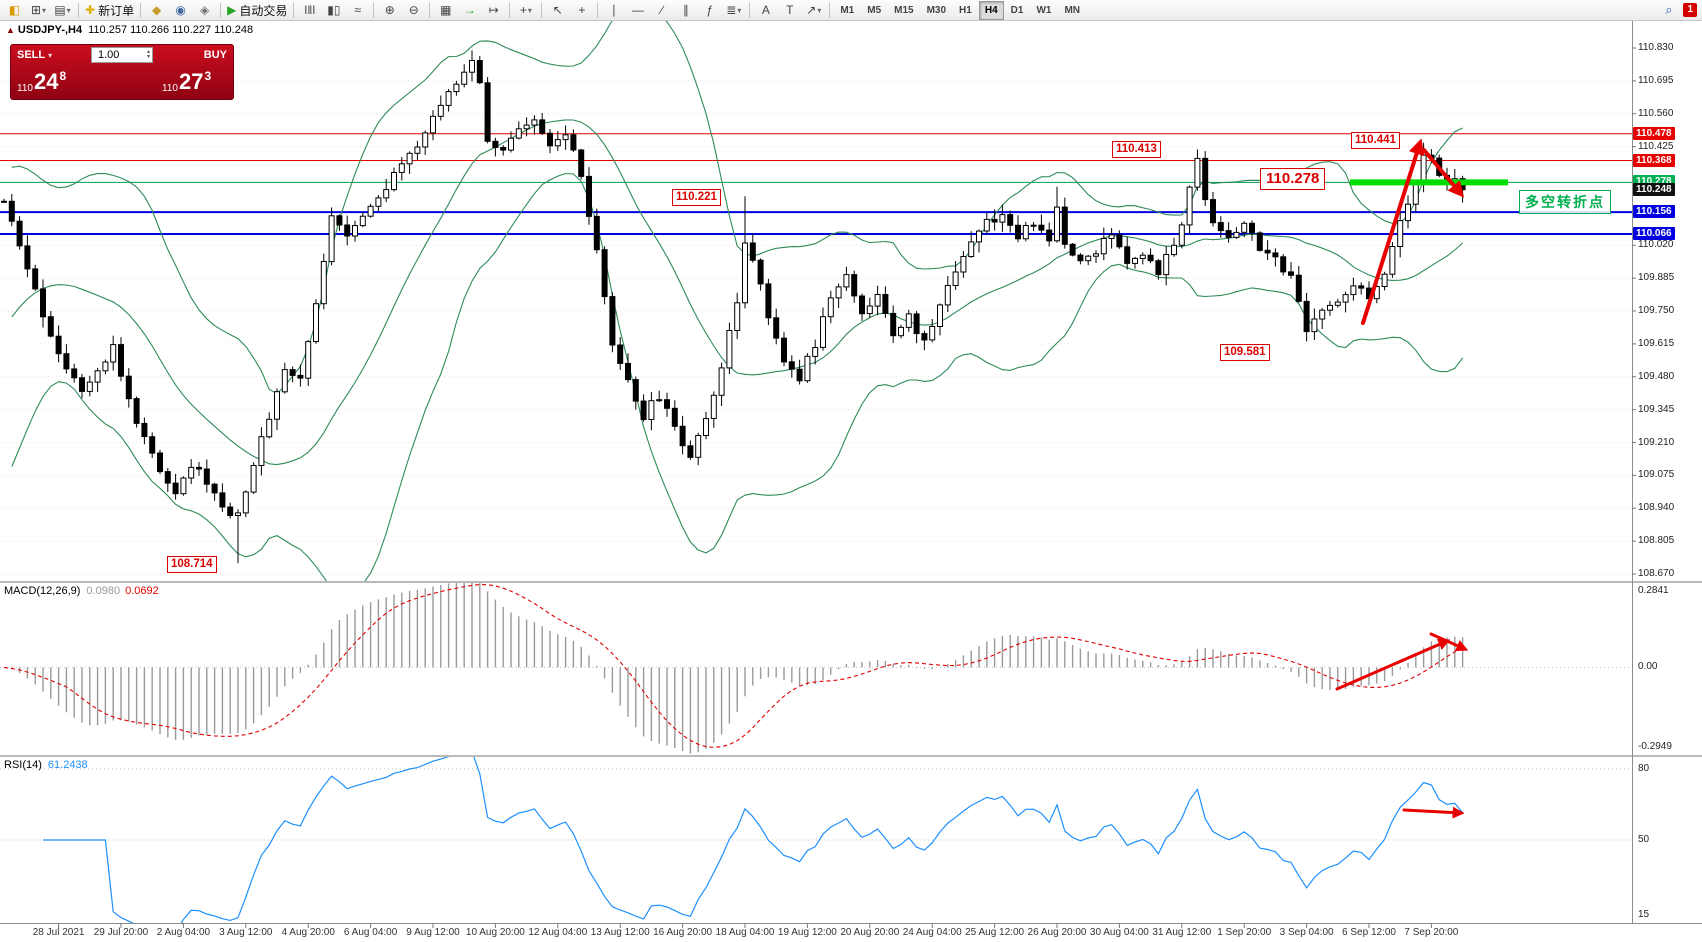 The image size is (1702, 942). What do you see at coordinates (50, 30) in the screenshot?
I see `chart-symbol: USDJPY-,H4` at bounding box center [50, 30].